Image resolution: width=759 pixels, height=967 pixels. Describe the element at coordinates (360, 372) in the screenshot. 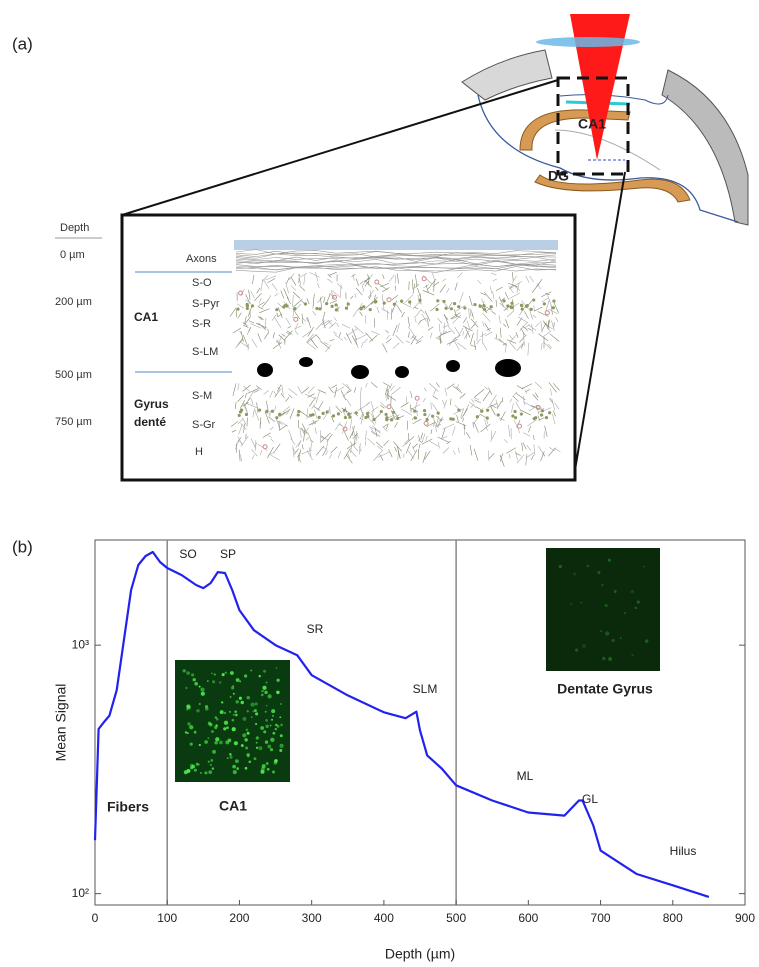

I see `vessel` at that location.